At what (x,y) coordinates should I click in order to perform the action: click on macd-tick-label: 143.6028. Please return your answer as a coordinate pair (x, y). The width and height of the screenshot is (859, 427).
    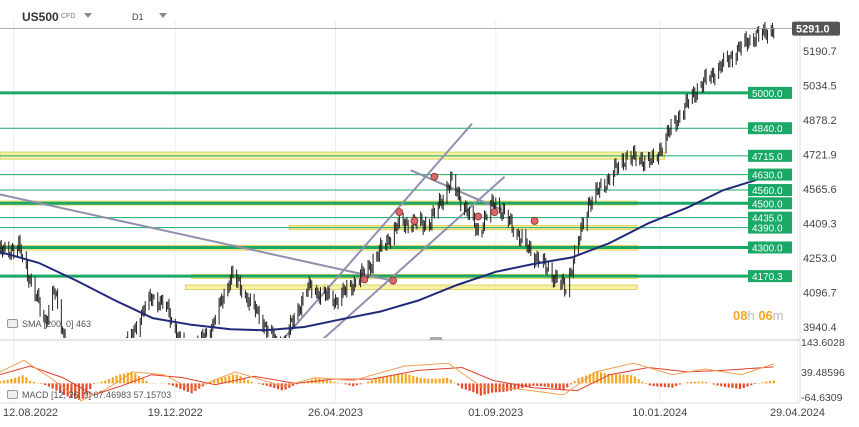
    Looking at the image, I should click on (823, 343).